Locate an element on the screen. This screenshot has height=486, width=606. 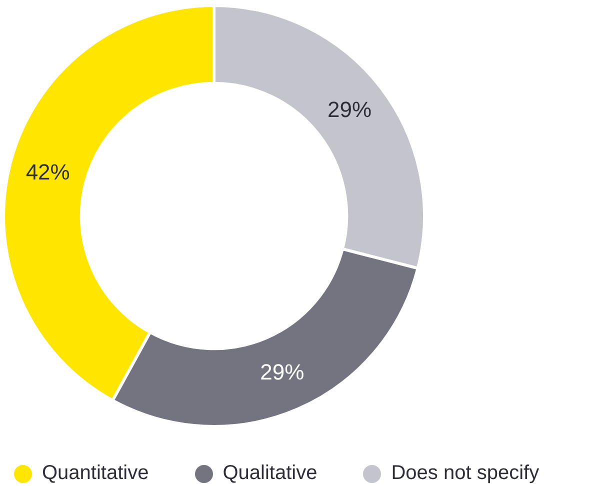
legend-label: Quantitative is located at coordinates (95, 473).